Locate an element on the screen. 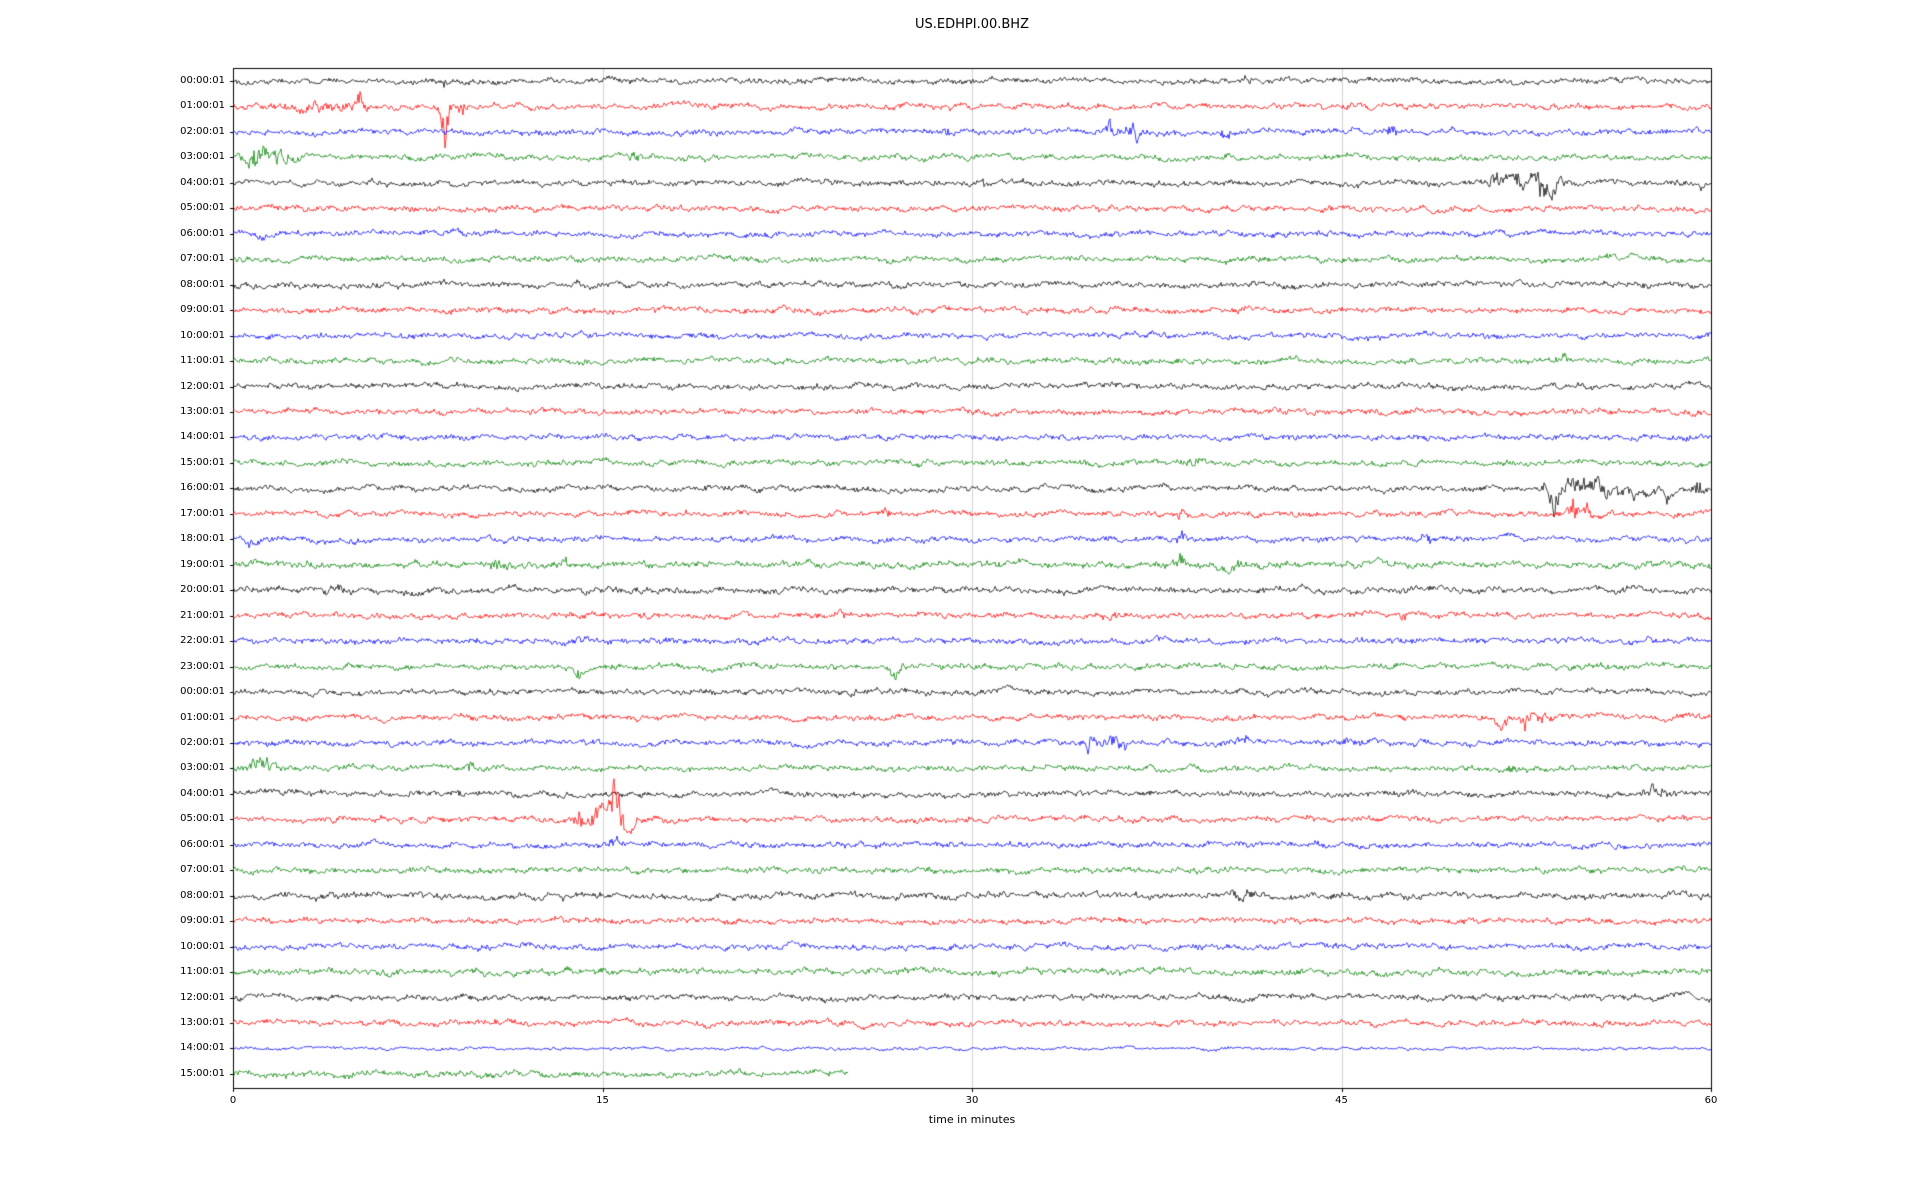  trace-time-label: 18:00:01 is located at coordinates (202, 539).